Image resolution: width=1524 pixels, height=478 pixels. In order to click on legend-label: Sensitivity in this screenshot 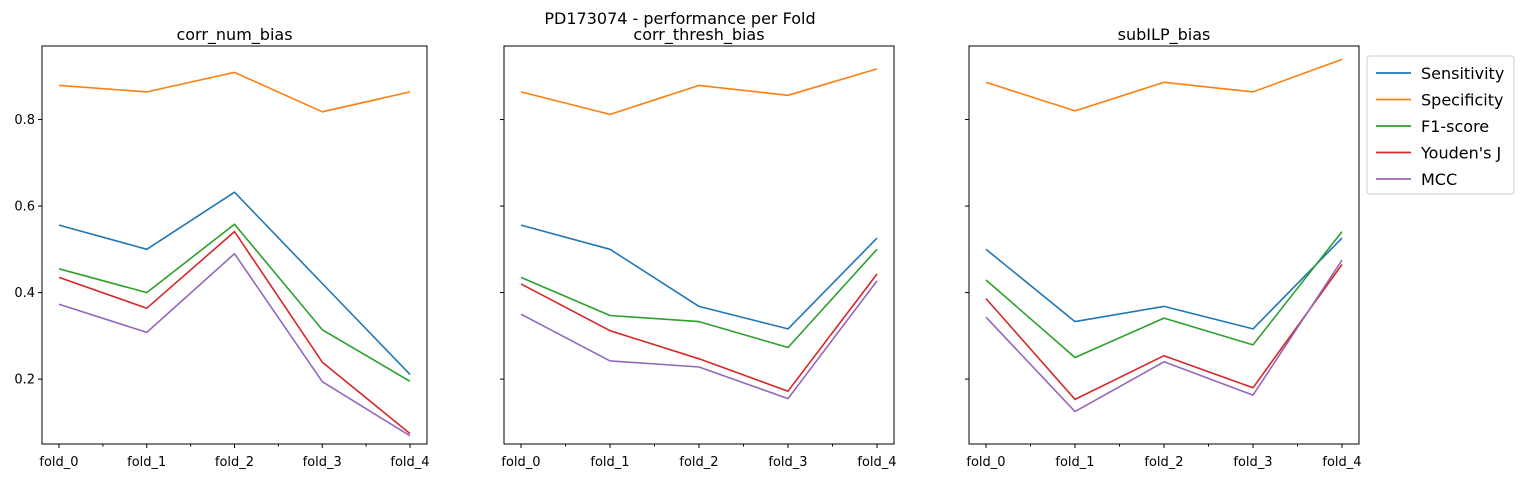, I will do `click(1462, 73)`.